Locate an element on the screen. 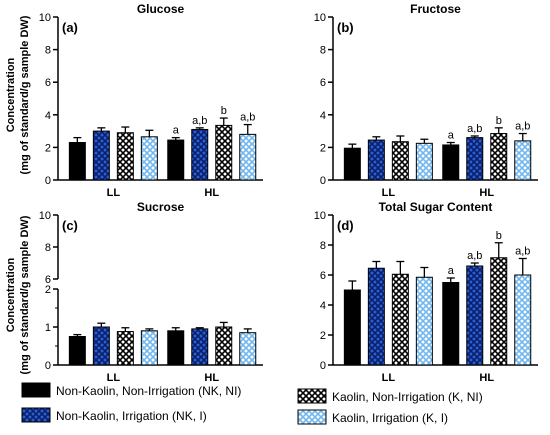  legend-label-nk-ni: Non-Kaolin, Non-Irrigation (NK, NI) is located at coordinates (148, 391).